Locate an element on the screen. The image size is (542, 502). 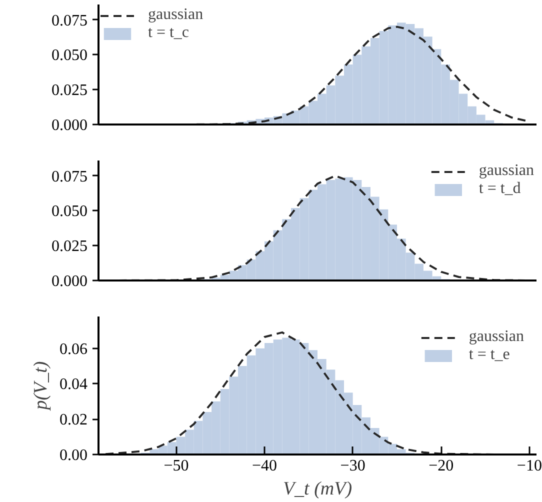
legend-label: t = t_e is located at coordinates (489, 355).